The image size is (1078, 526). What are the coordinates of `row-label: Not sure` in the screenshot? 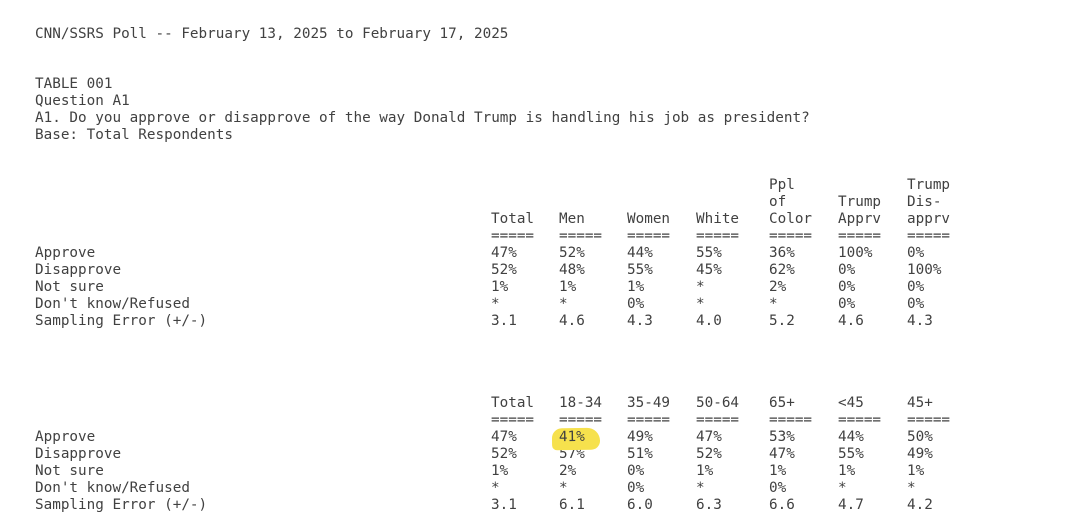 It's located at (69, 471).